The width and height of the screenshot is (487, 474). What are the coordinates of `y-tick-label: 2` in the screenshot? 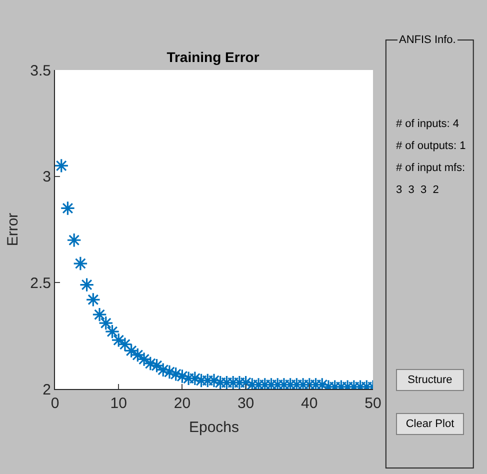 It's located at (46, 389).